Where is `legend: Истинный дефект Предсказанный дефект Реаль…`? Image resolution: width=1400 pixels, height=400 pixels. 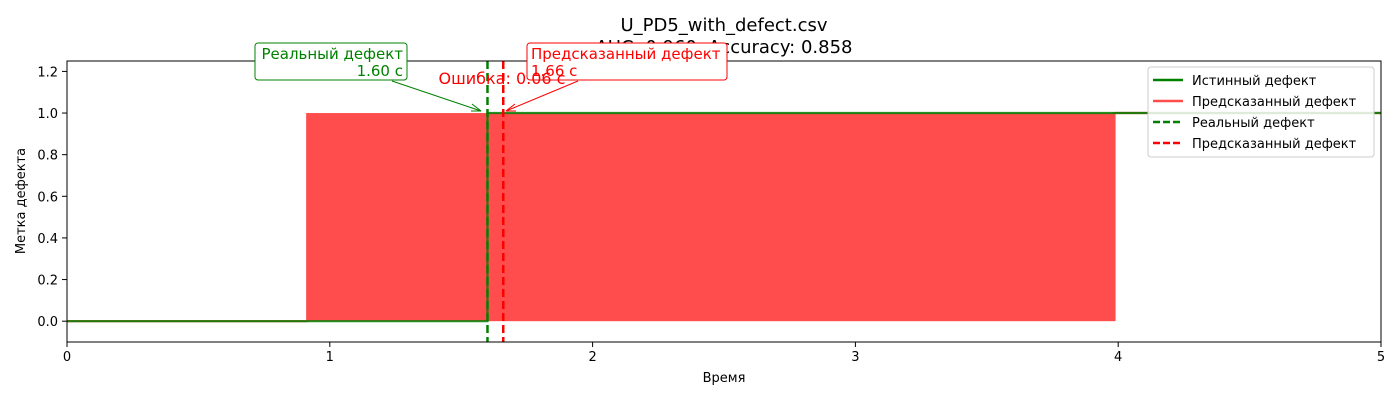 legend: Истинный дефект Предсказанный дефект Реаль… is located at coordinates (1261, 112).